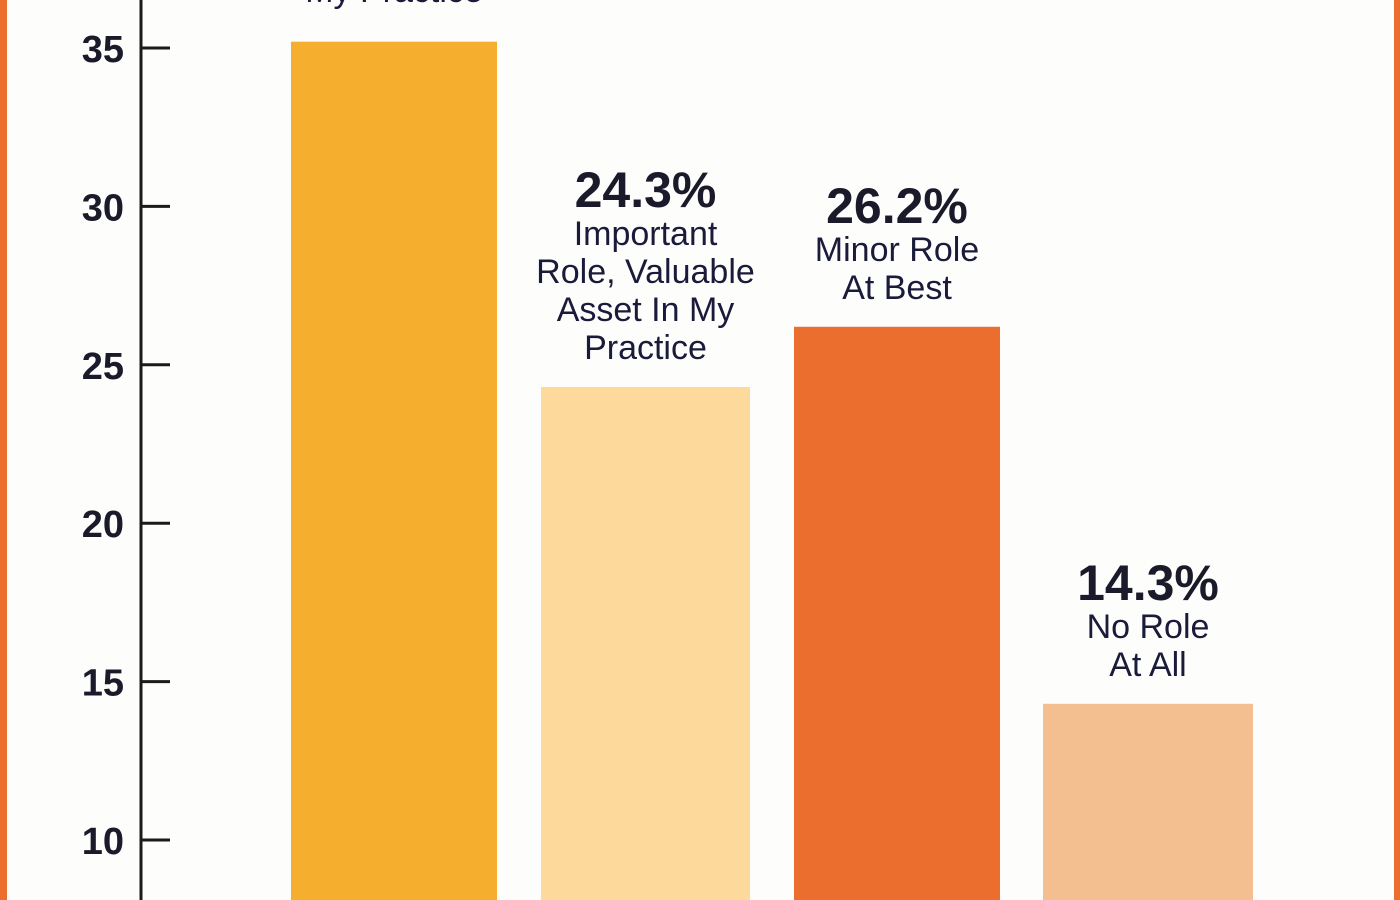 This screenshot has width=1400, height=900. What do you see at coordinates (1397, 450) in the screenshot?
I see `frame-right` at bounding box center [1397, 450].